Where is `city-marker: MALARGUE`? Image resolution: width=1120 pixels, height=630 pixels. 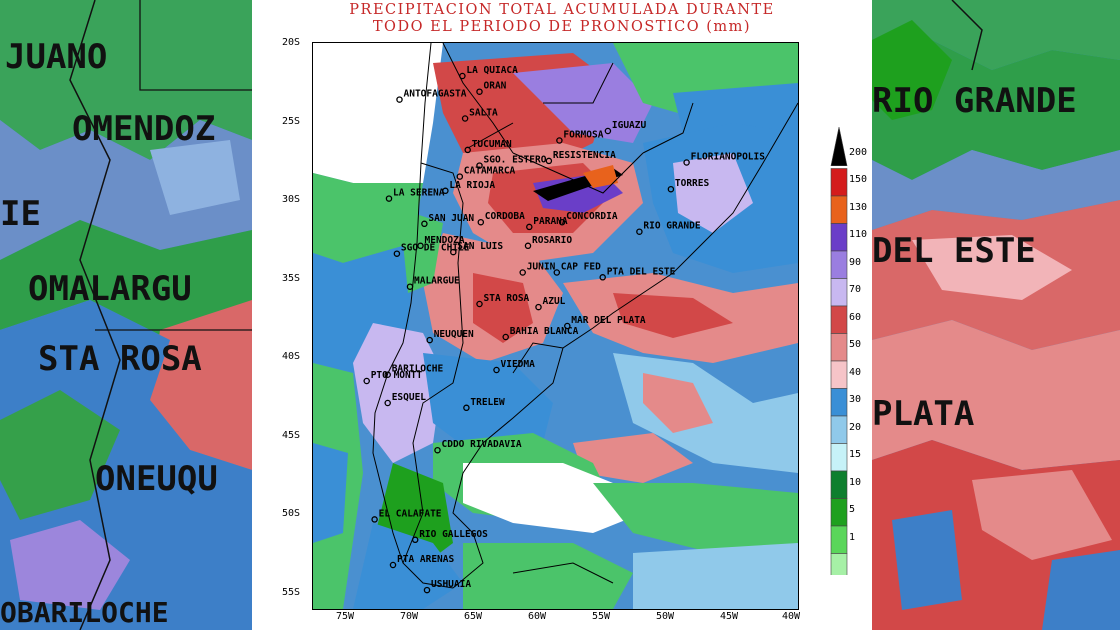 city-marker: MALARGUE is located at coordinates (433, 283).